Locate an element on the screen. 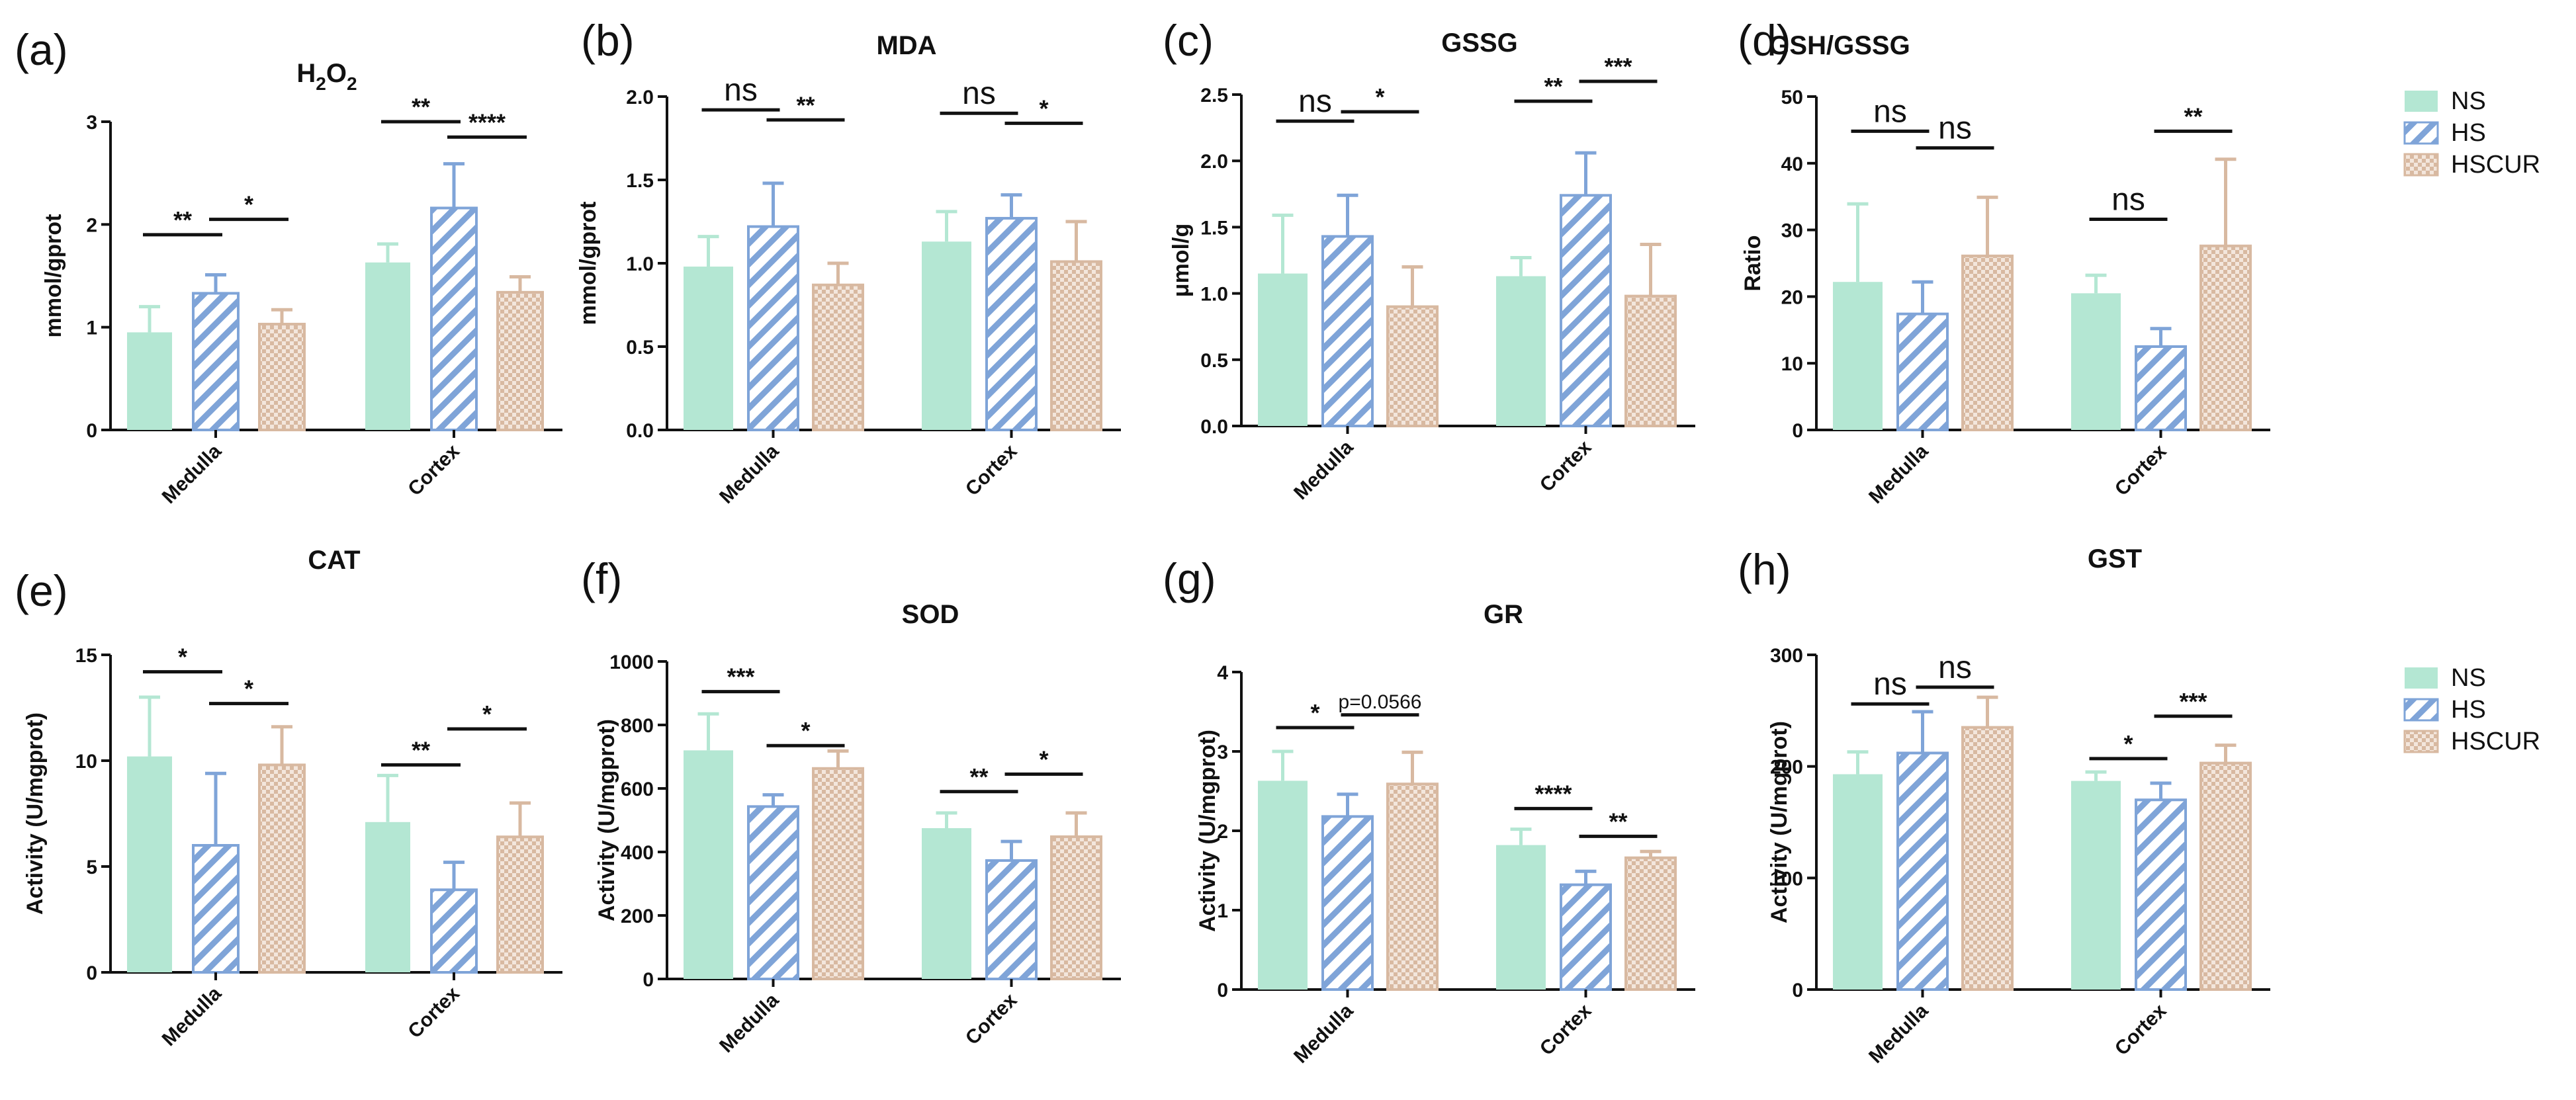 The width and height of the screenshot is (2576, 1100). y-axis-label: Activity (U/mgprot) is located at coordinates (606, 820).